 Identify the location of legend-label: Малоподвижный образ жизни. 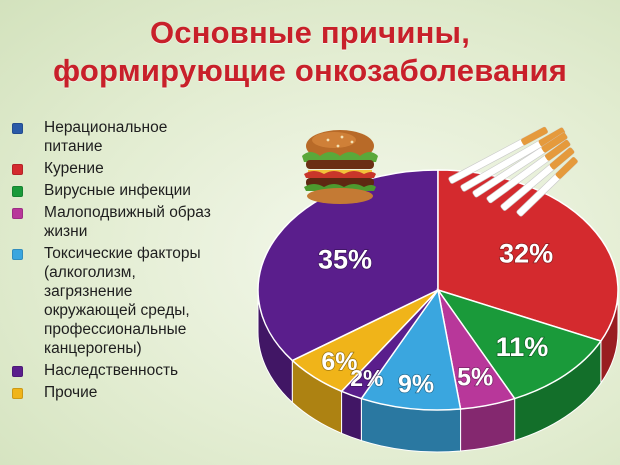
(127, 222).